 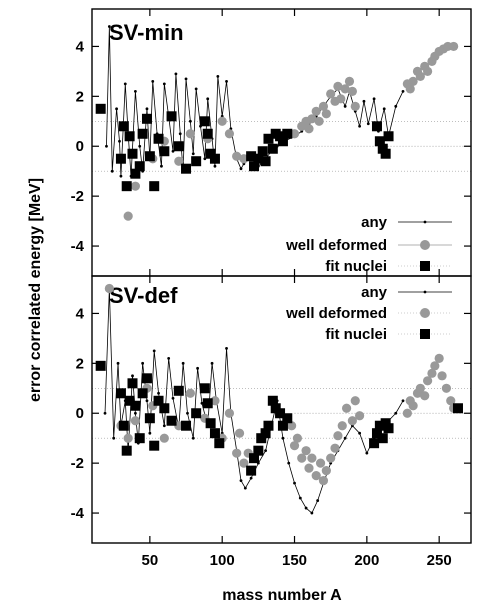 What do you see at coordinates (425, 313) in the screenshot?
I see `legend-swatch-well-deformed` at bounding box center [425, 313].